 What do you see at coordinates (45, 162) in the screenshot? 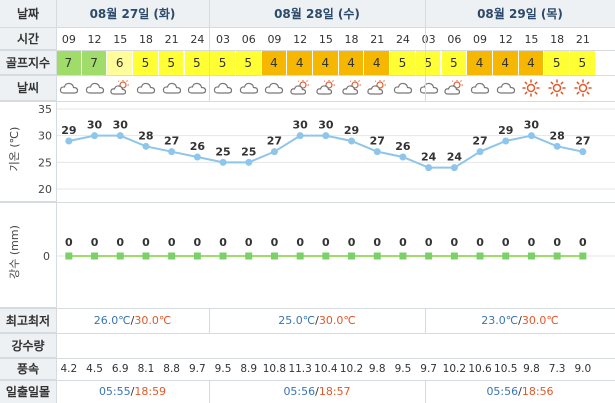
I see `y-tick-label: 25` at bounding box center [45, 162].